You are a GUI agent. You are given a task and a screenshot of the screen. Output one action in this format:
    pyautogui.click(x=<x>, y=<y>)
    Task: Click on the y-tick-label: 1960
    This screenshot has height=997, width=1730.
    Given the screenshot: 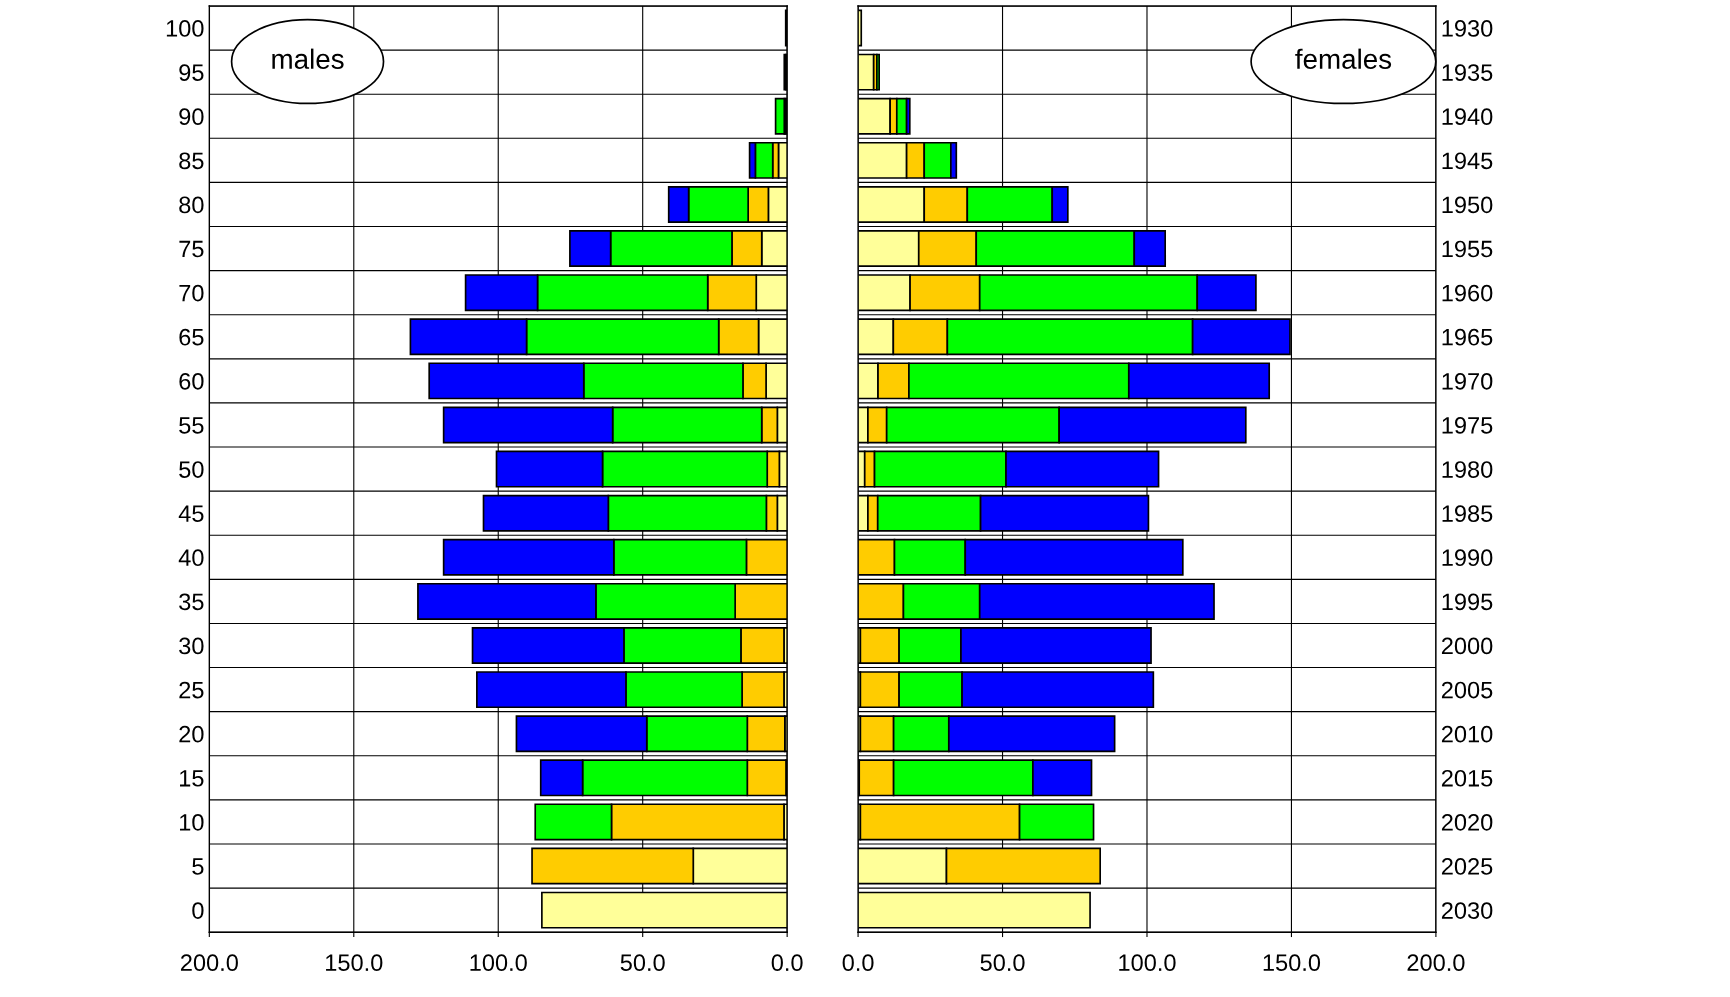 What is the action you would take?
    pyautogui.click(x=1467, y=293)
    